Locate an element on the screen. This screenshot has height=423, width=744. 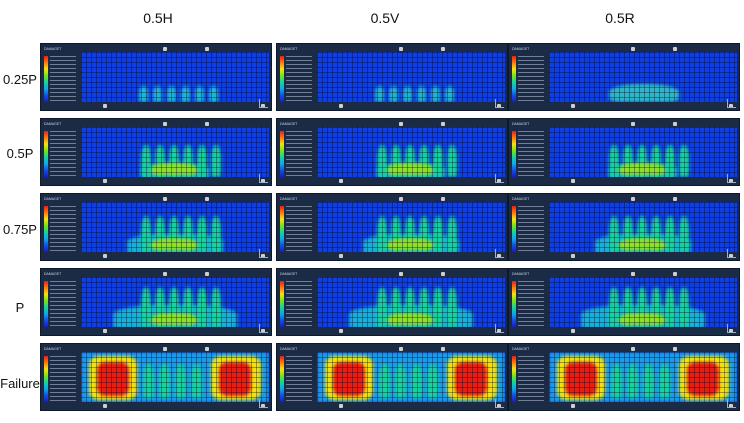
damage-panel-0.5R-0.75P: DAMAGET is located at coordinates (624, 227).